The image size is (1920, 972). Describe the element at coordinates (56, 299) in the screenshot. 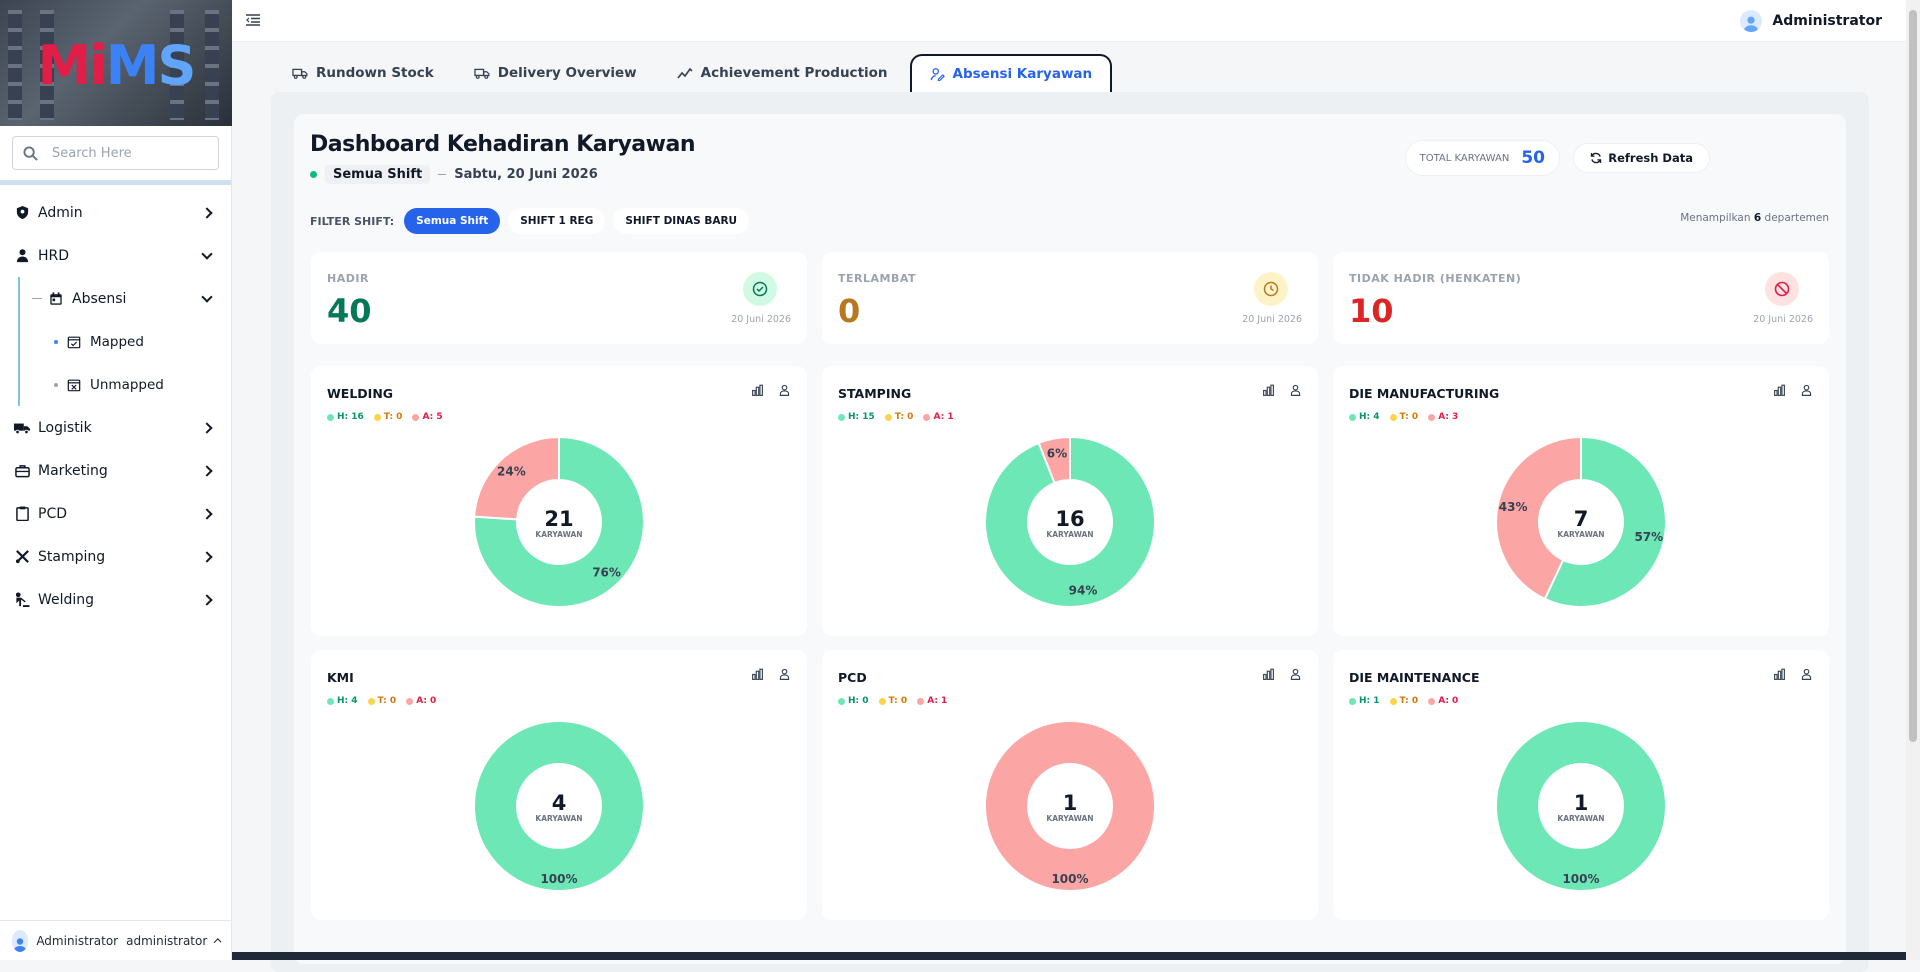

I see `calendar-icon` at that location.